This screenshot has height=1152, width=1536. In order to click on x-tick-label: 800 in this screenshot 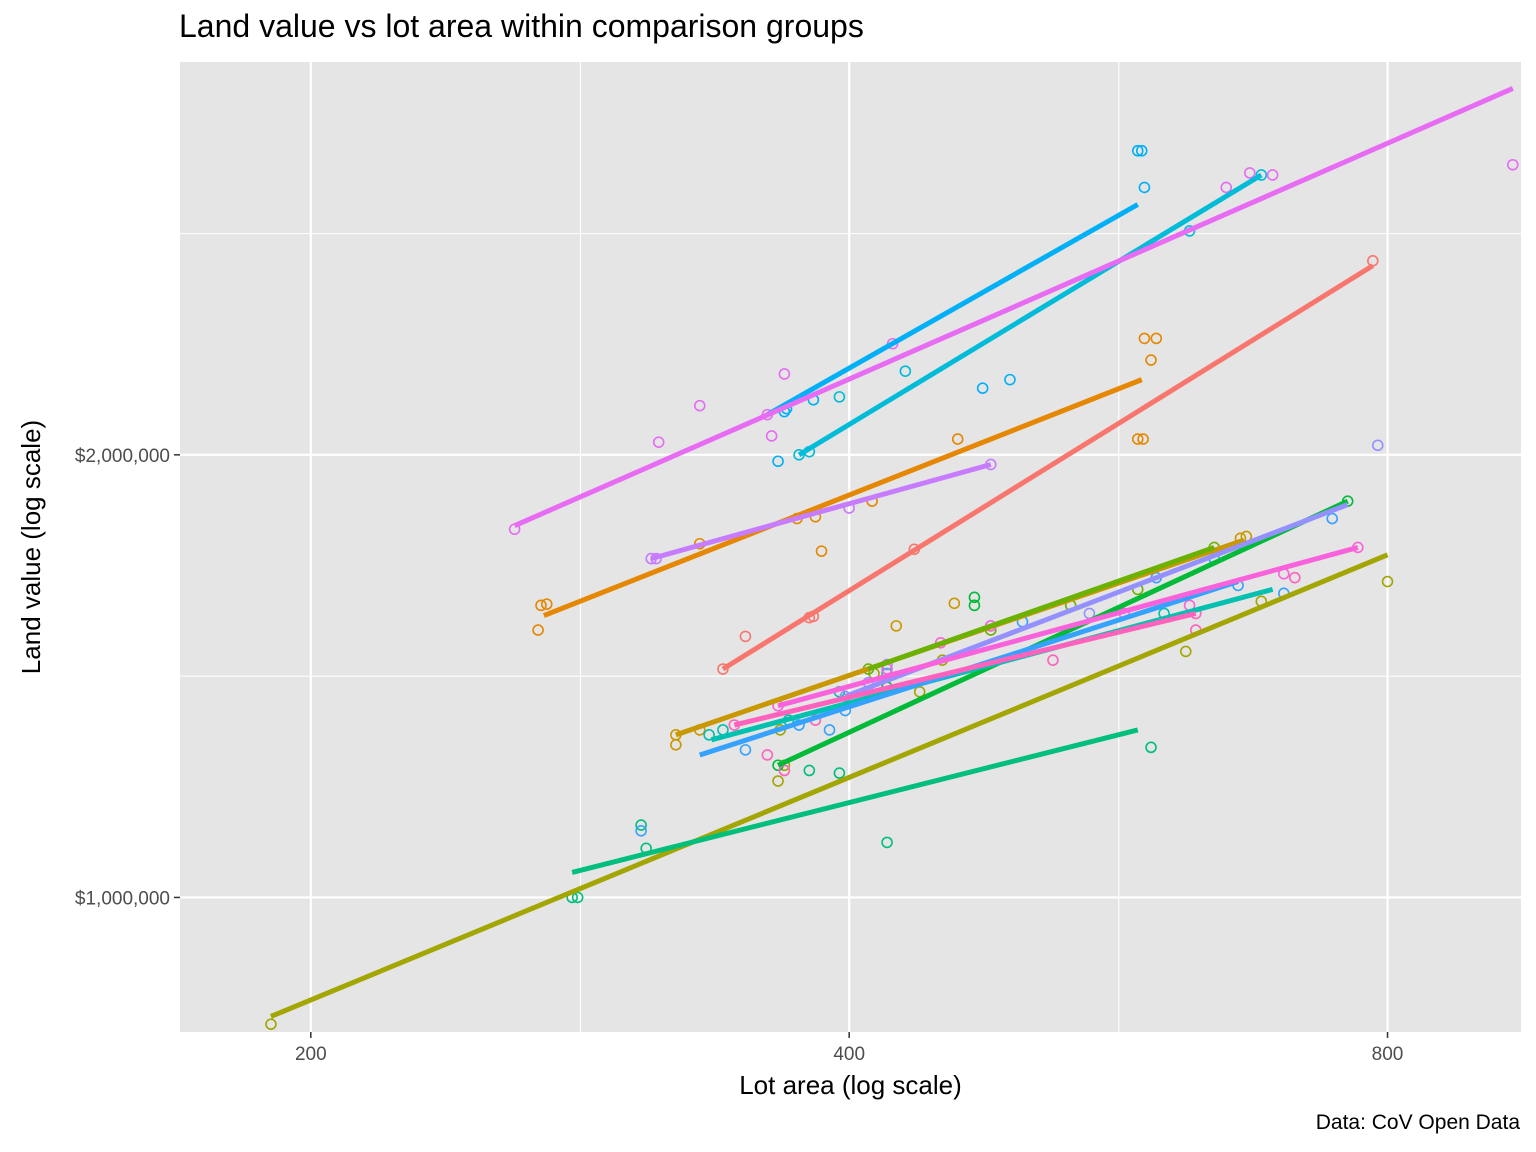, I will do `click(1388, 1054)`.